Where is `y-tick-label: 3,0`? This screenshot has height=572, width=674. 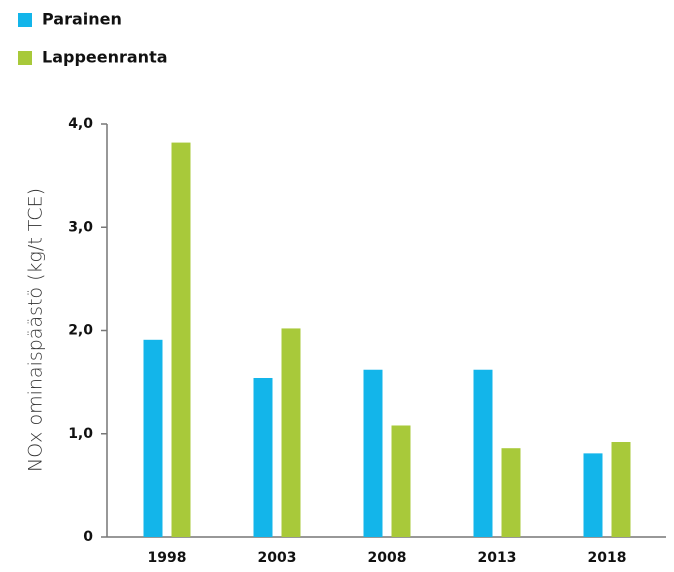
y-tick-label: 3,0 is located at coordinates (80, 227).